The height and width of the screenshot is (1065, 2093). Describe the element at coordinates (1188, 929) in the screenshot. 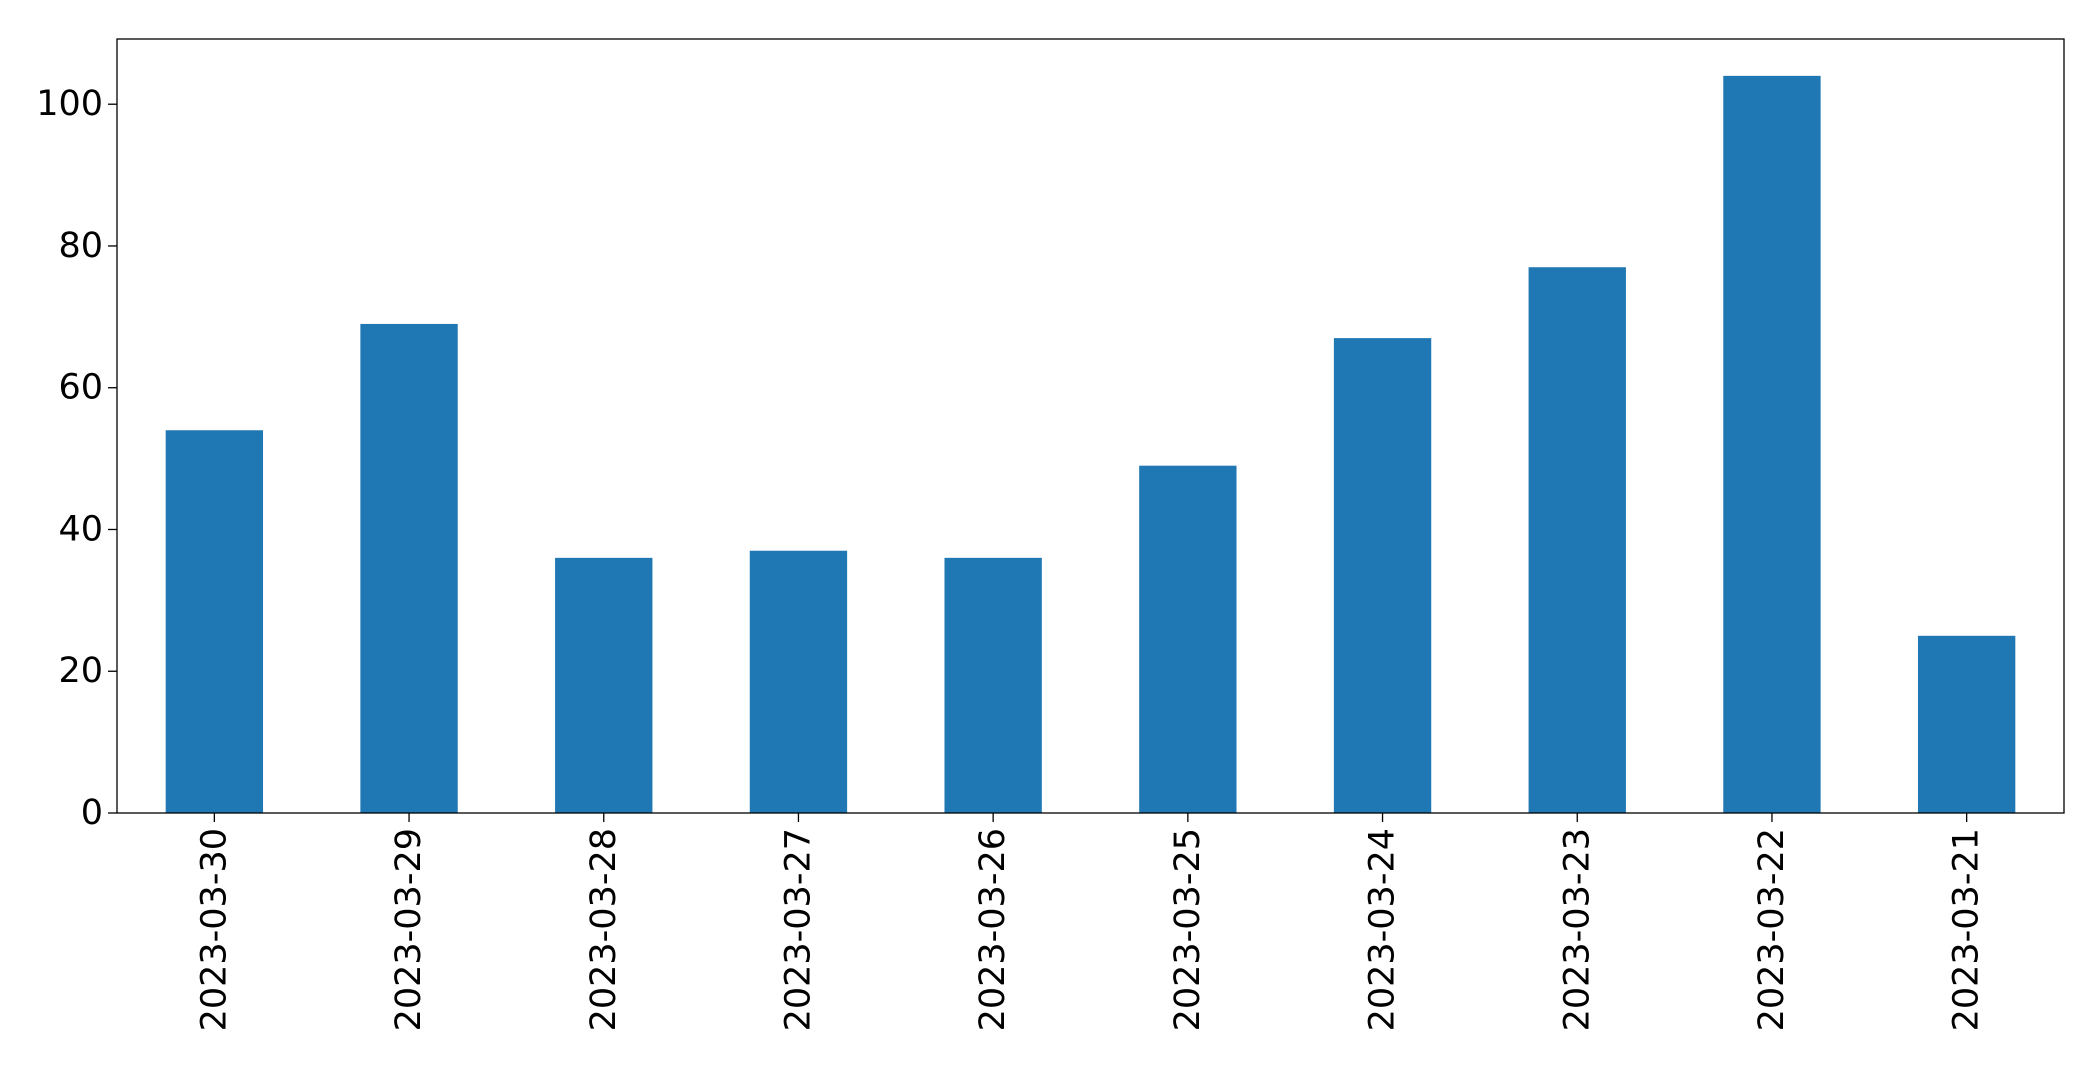

I see `x-tick-label: 2023-03-25` at that location.